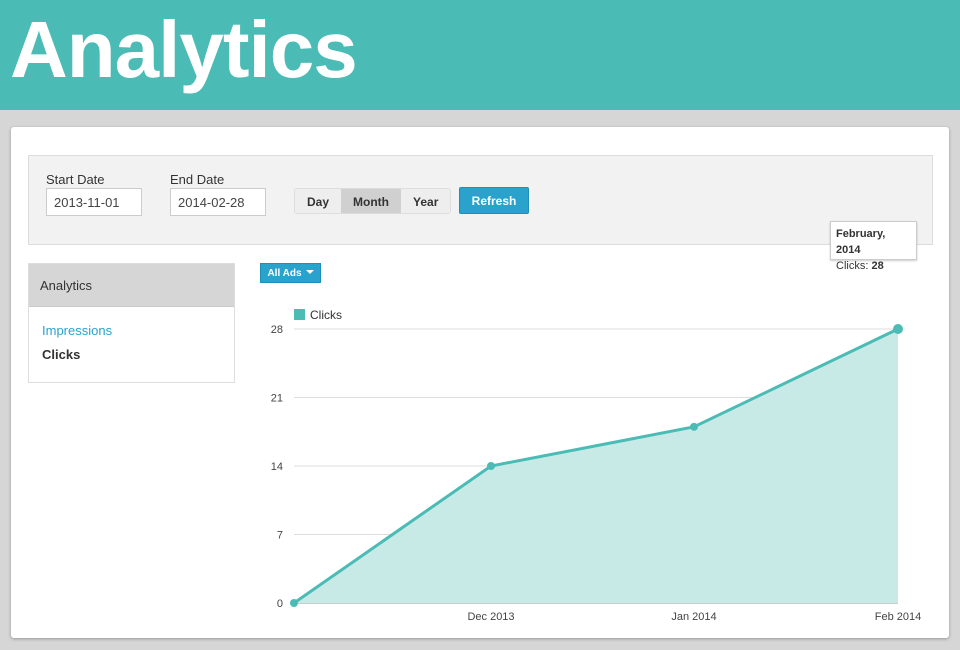 This screenshot has width=960, height=650. What do you see at coordinates (898, 617) in the screenshot?
I see `x-tick-label: Feb 2014` at bounding box center [898, 617].